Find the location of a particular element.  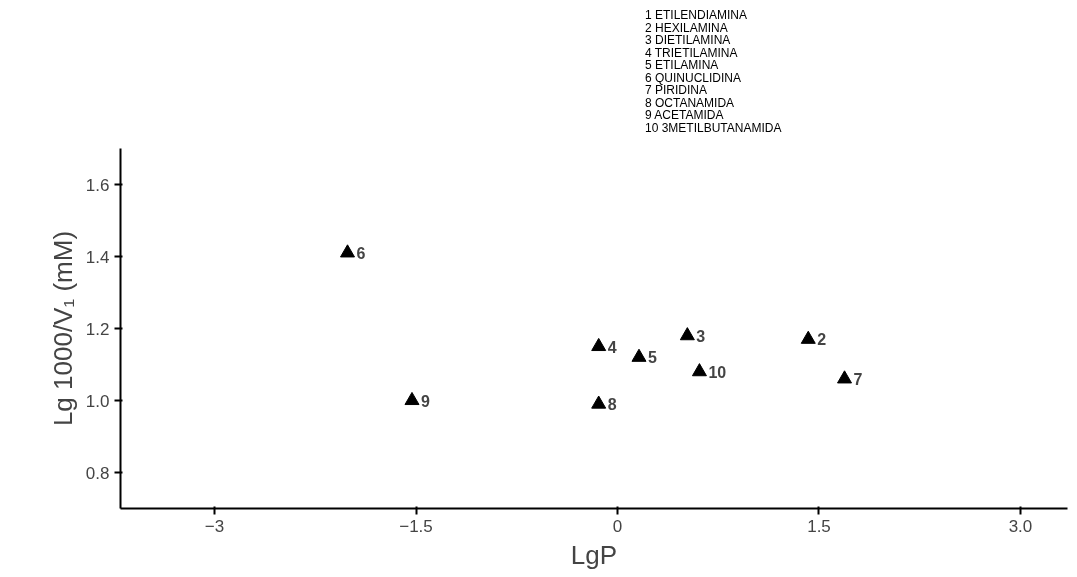

annotation: 4 is located at coordinates (612, 347).